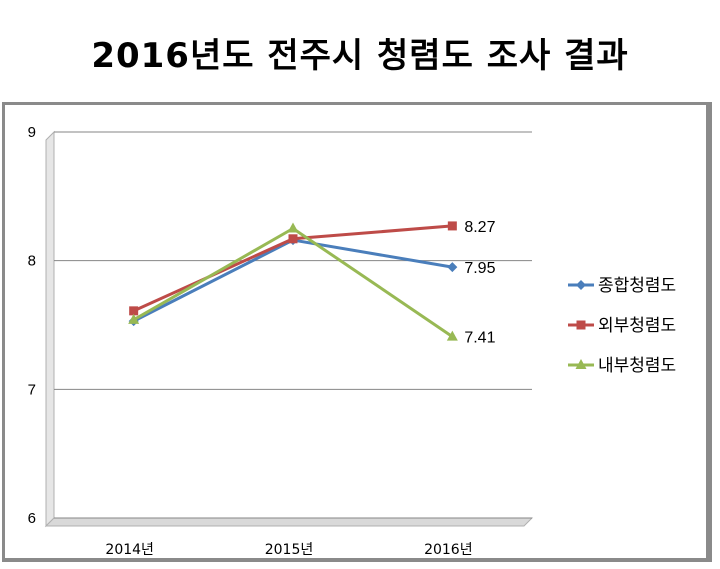 The width and height of the screenshot is (720, 569). Describe the element at coordinates (289, 550) in the screenshot. I see `x-tick-label: 2015년` at that location.